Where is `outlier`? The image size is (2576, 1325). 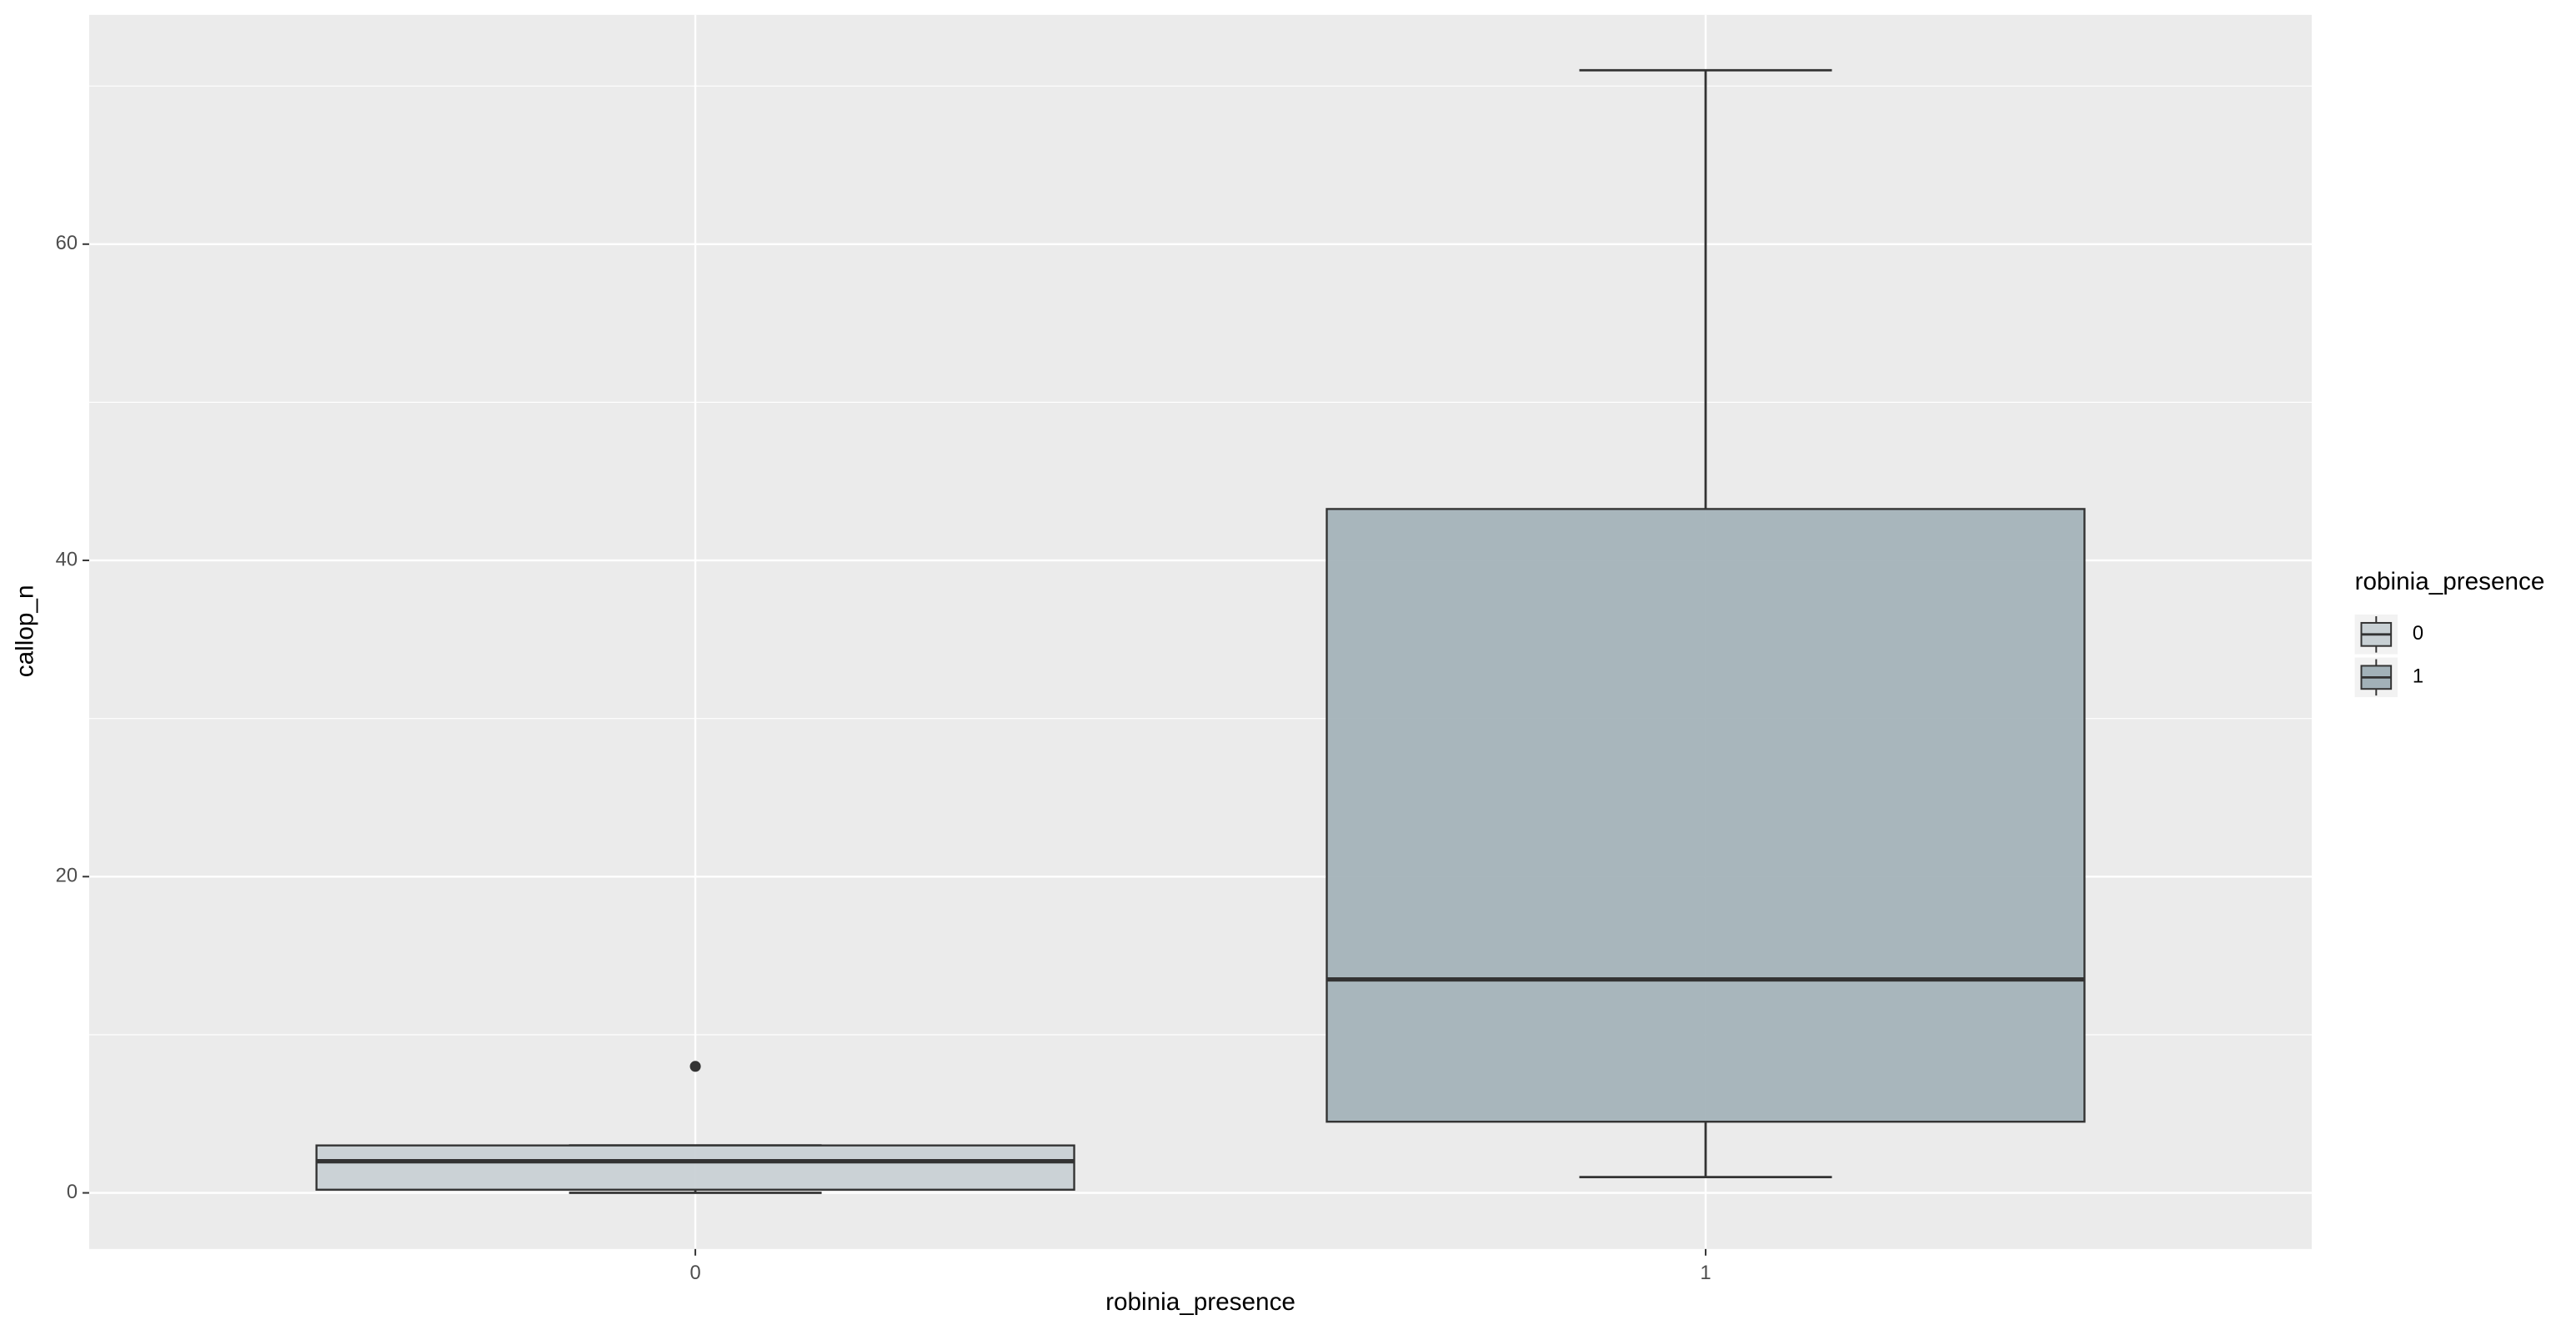
outlier is located at coordinates (695, 1066).